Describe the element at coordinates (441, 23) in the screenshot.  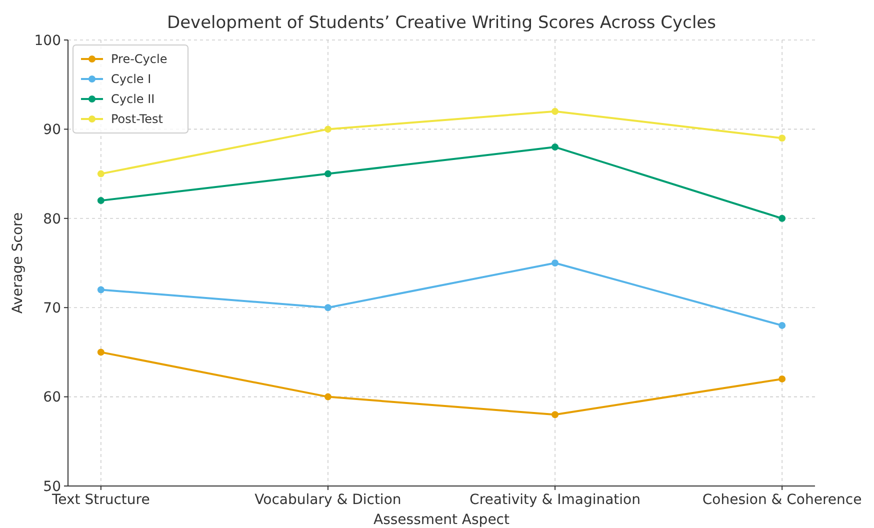
I see `chart-title: Development of Students’ Creative Writing Scores Across Cycles` at that location.